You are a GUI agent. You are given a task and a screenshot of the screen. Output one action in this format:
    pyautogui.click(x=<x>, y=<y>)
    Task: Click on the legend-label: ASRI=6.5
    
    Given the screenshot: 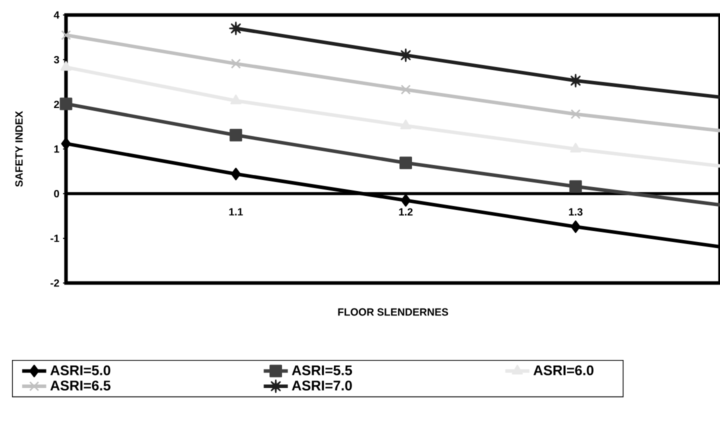 What is the action you would take?
    pyautogui.click(x=80, y=385)
    